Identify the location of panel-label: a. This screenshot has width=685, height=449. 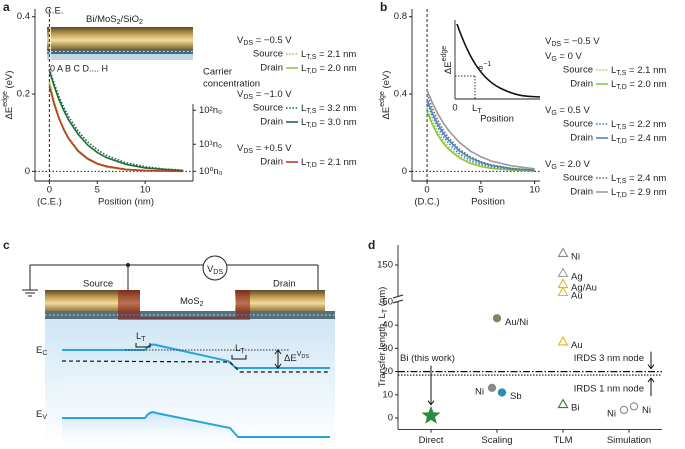
(6, 7).